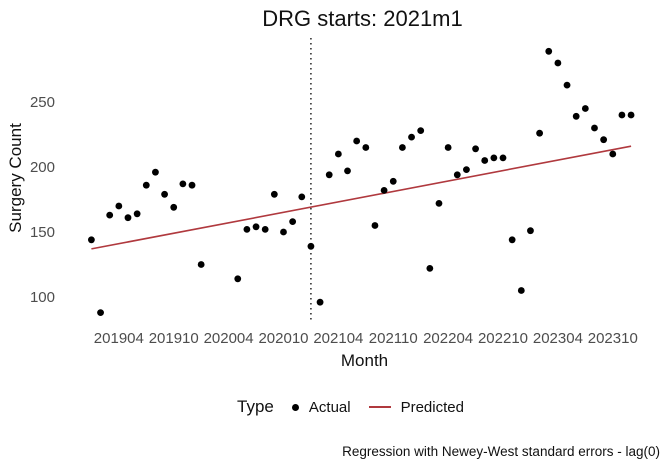 This screenshot has height=468, width=669. What do you see at coordinates (364, 360) in the screenshot?
I see `x-axis-title: Month` at bounding box center [364, 360].